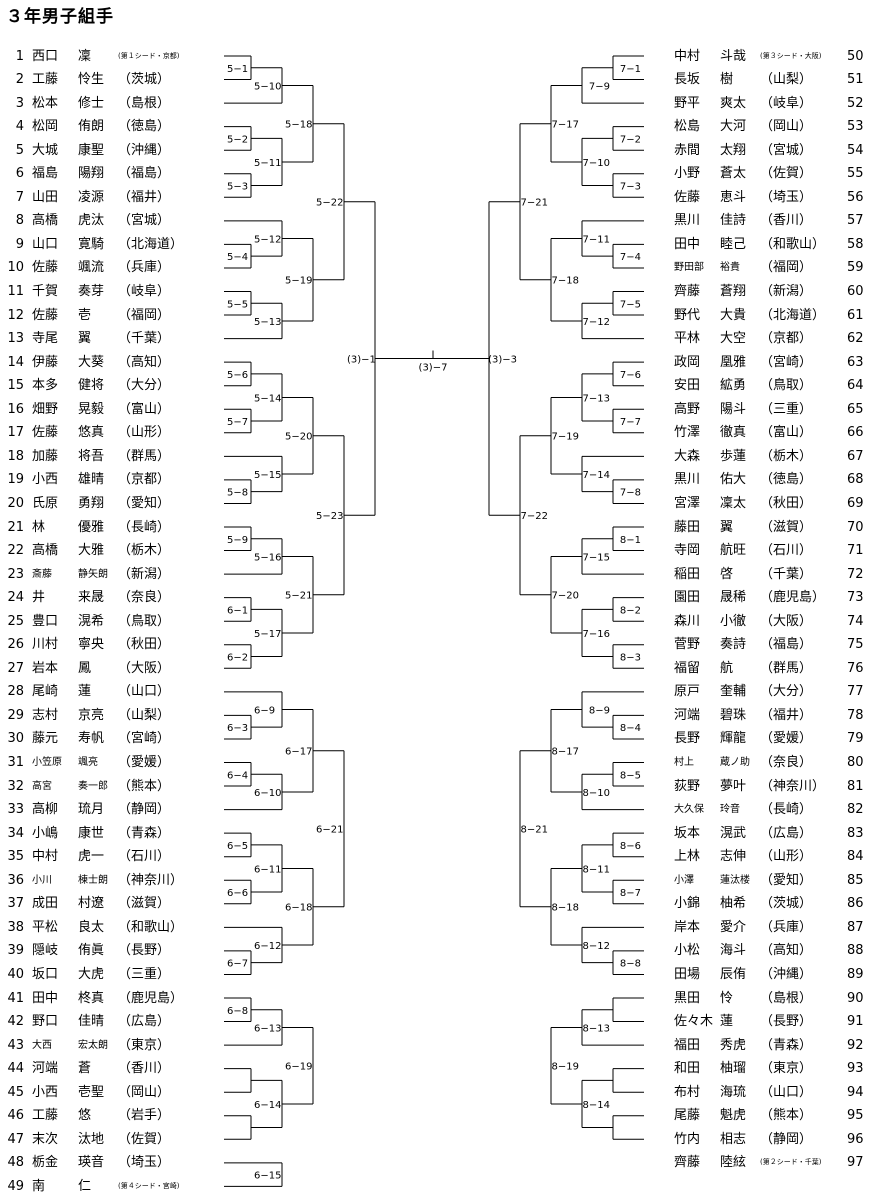 The image size is (875, 1200). I want to click on player-entry: 15 本多 健将 （大分）, so click(105, 385).